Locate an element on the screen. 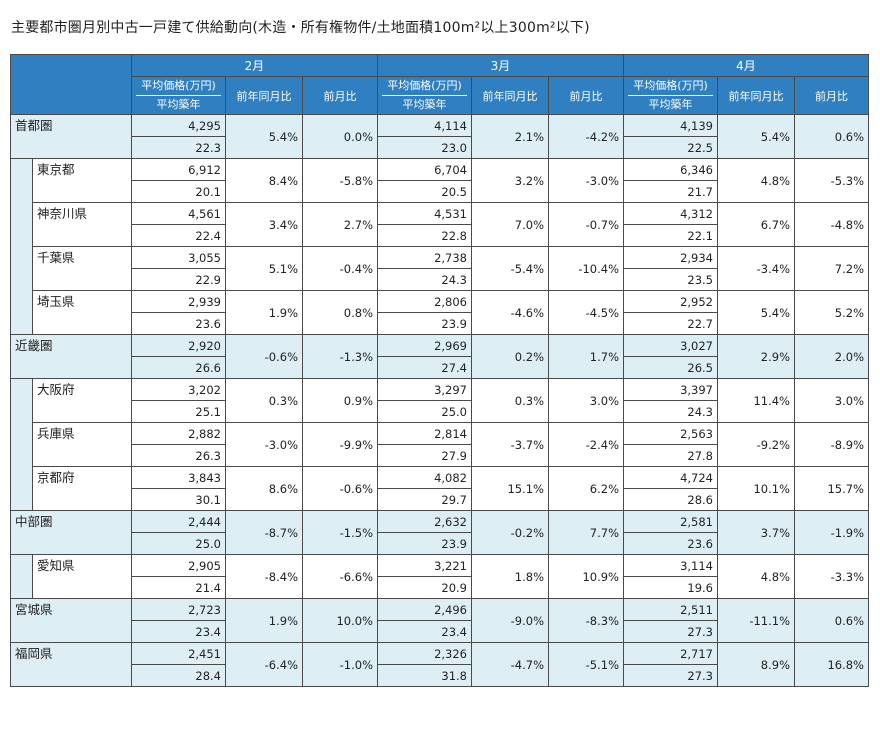 This screenshot has width=880, height=743. mom-cell: 2.0% is located at coordinates (831, 356).